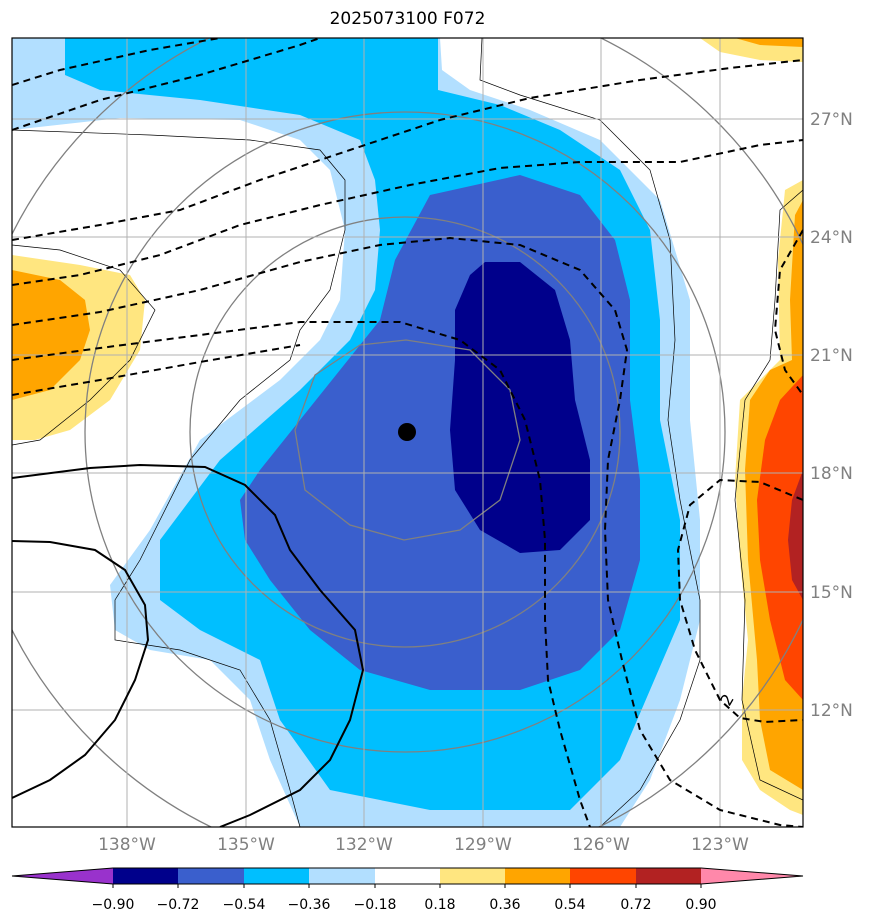  I want to click on colorbar-tick-label: −0.18, so click(375, 905).